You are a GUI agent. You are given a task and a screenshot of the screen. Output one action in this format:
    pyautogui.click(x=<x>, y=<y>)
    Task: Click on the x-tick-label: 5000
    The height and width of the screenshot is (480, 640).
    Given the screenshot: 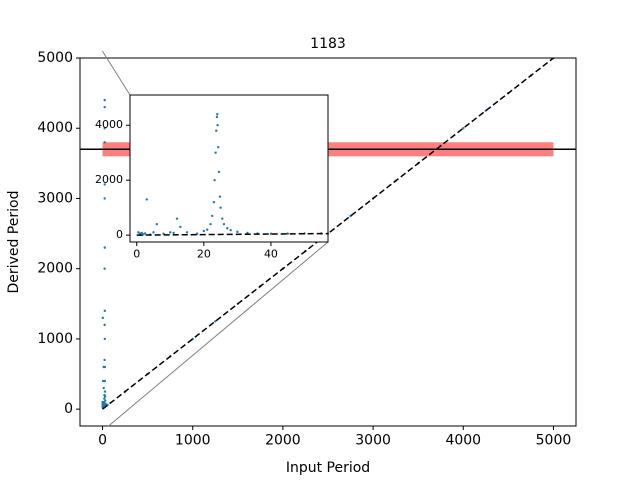 What is the action you would take?
    pyautogui.click(x=554, y=440)
    